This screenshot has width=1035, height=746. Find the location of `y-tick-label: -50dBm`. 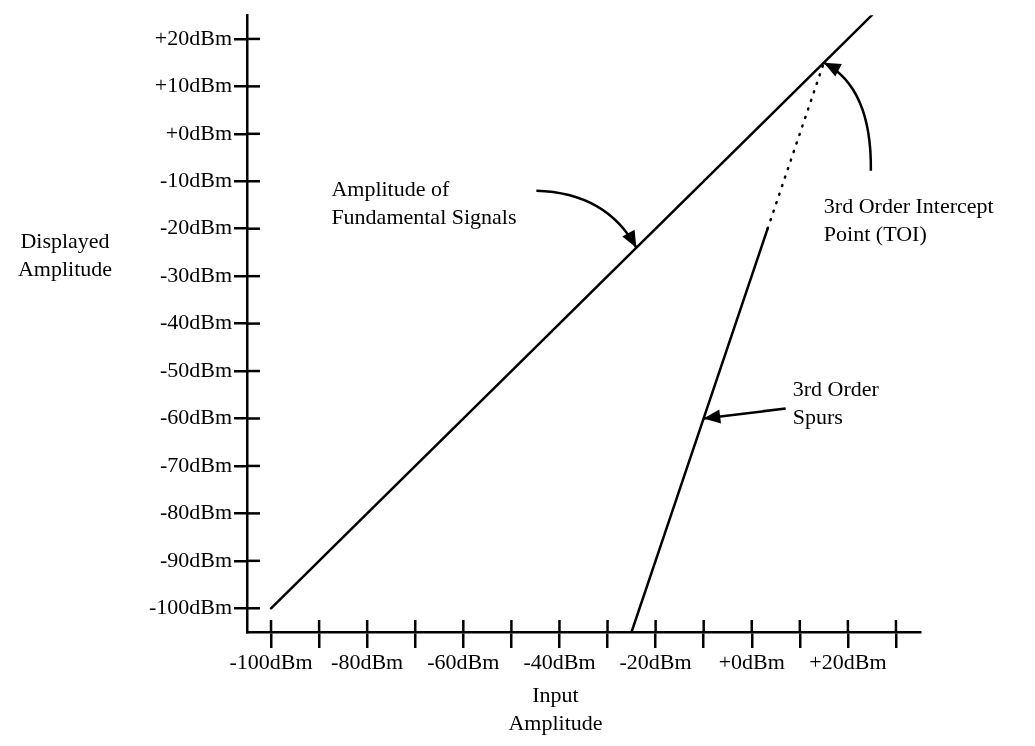

y-tick-label: -50dBm is located at coordinates (195, 369).